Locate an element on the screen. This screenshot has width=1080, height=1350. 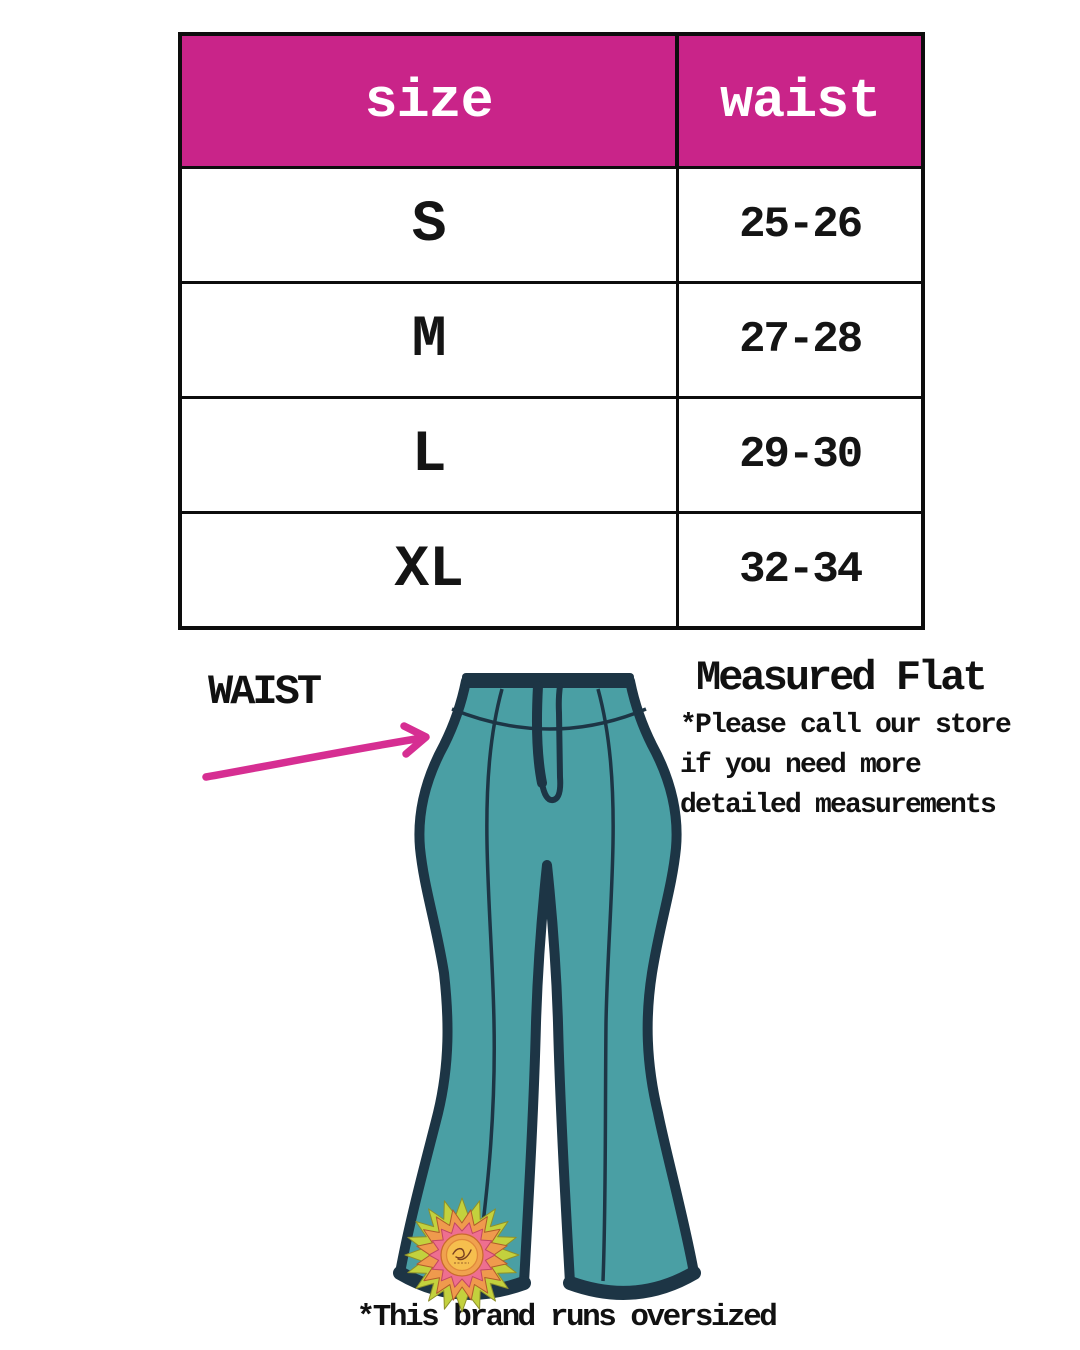
size-value: XL is located at coordinates (431, 570).